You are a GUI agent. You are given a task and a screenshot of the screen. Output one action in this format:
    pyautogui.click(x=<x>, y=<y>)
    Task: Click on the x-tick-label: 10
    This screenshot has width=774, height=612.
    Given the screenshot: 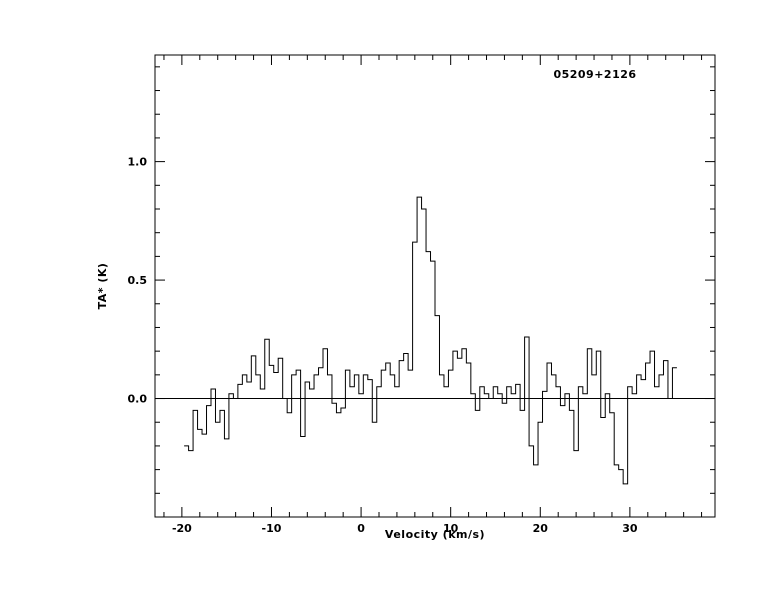 What is the action you would take?
    pyautogui.click(x=451, y=528)
    